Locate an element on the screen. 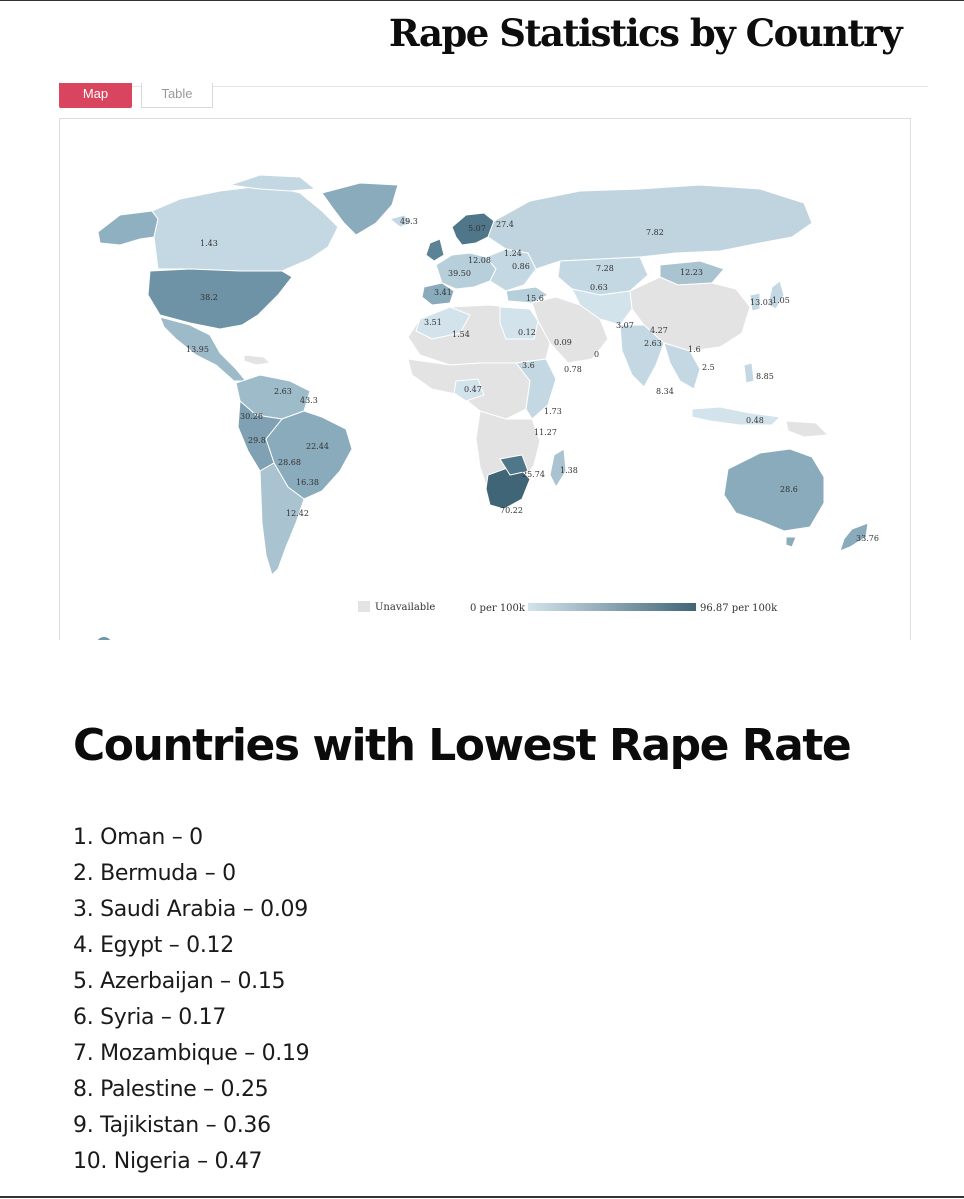 The height and width of the screenshot is (1199, 964). region-caribbean is located at coordinates (257, 360).